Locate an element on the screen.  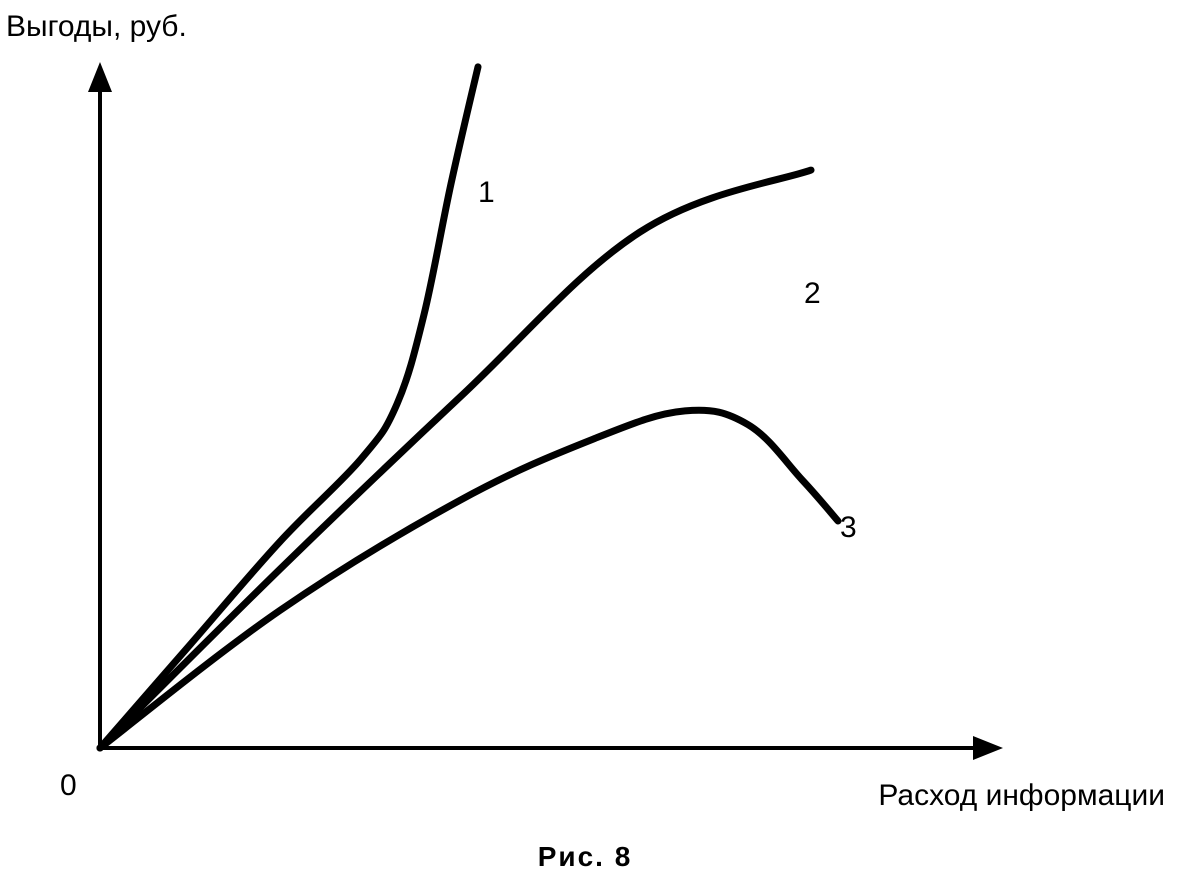
x-axis is located at coordinates (551, 748).